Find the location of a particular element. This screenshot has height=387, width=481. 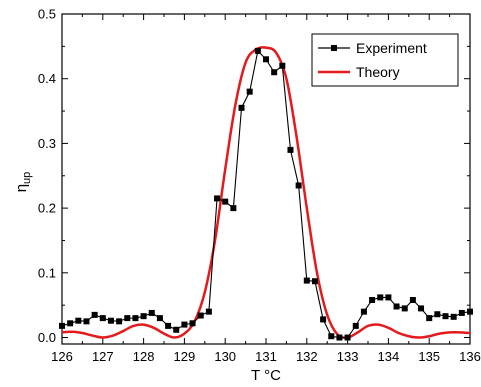

y-tick-label: 0.5 is located at coordinates (47, 14).